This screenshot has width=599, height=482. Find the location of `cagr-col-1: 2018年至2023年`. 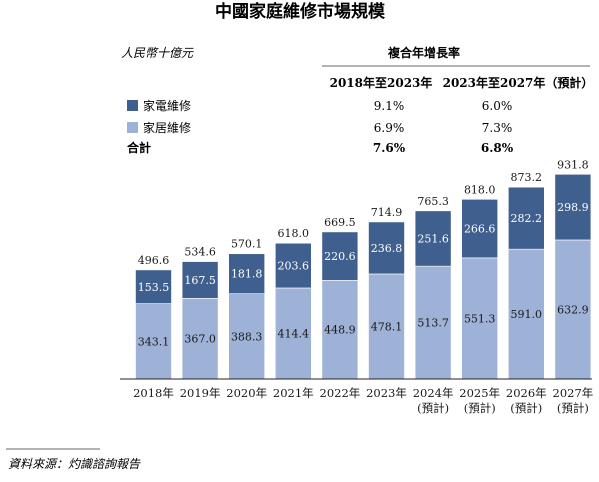

cagr-col-1: 2018年至2023年 is located at coordinates (381, 82).